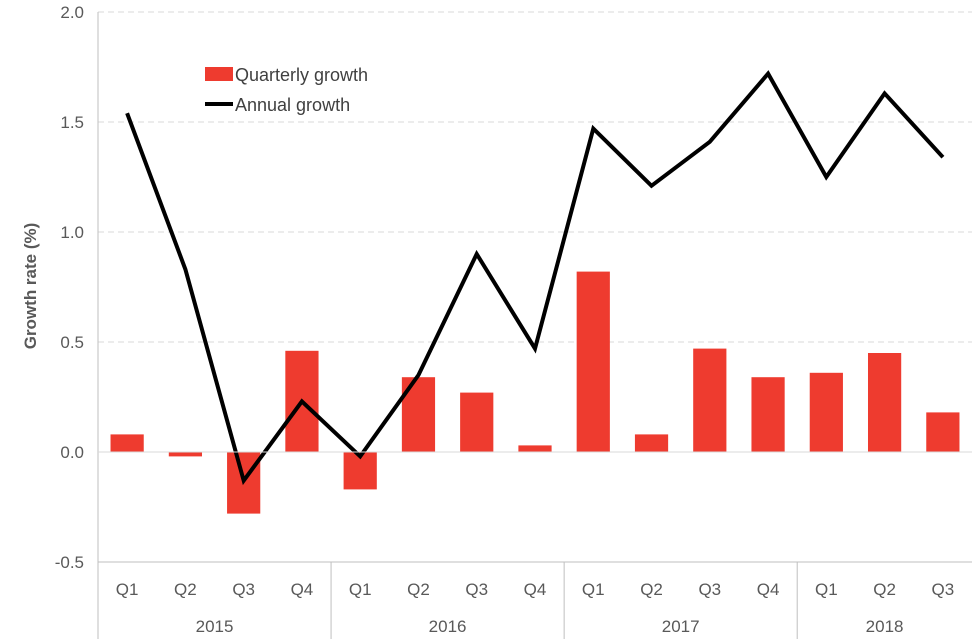  I want to click on y-tick-label: -0.5, so click(69, 562).